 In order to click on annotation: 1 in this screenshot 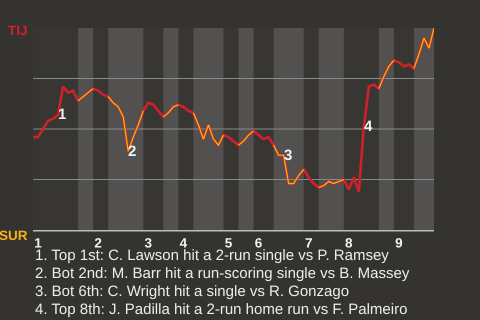, I will do `click(62, 114)`.